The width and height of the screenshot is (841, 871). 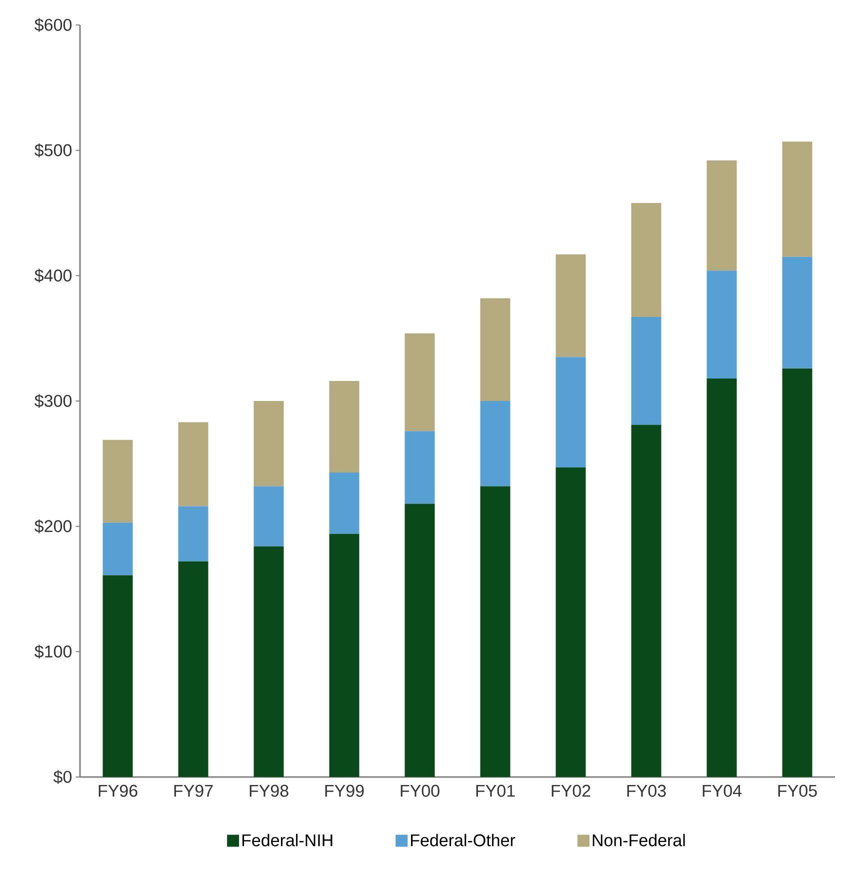 I want to click on y-tick-label: $200, so click(x=53, y=526).